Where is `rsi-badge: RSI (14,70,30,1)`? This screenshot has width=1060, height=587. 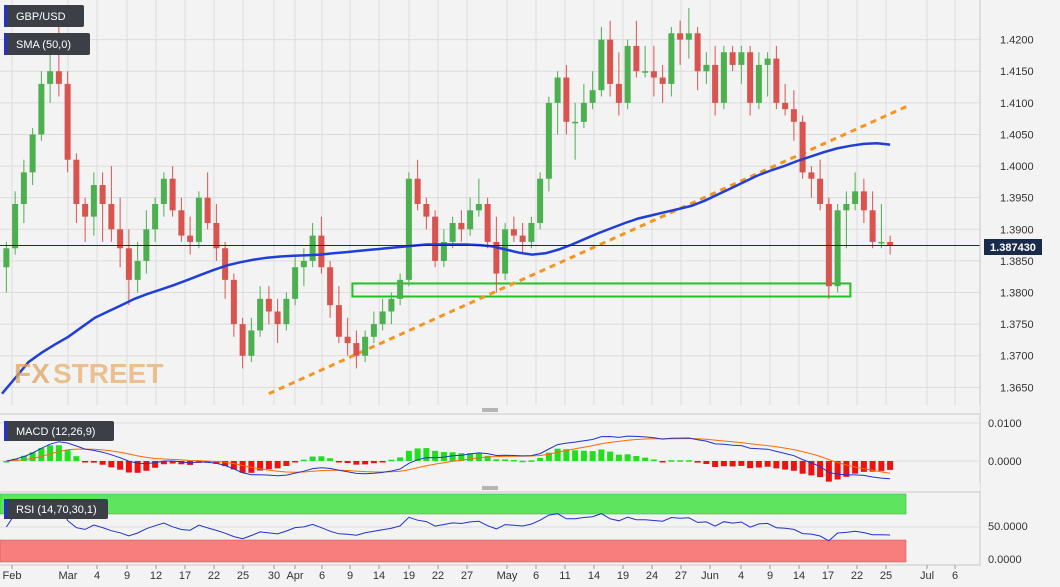 rsi-badge: RSI (14,70,30,1) is located at coordinates (56, 509).